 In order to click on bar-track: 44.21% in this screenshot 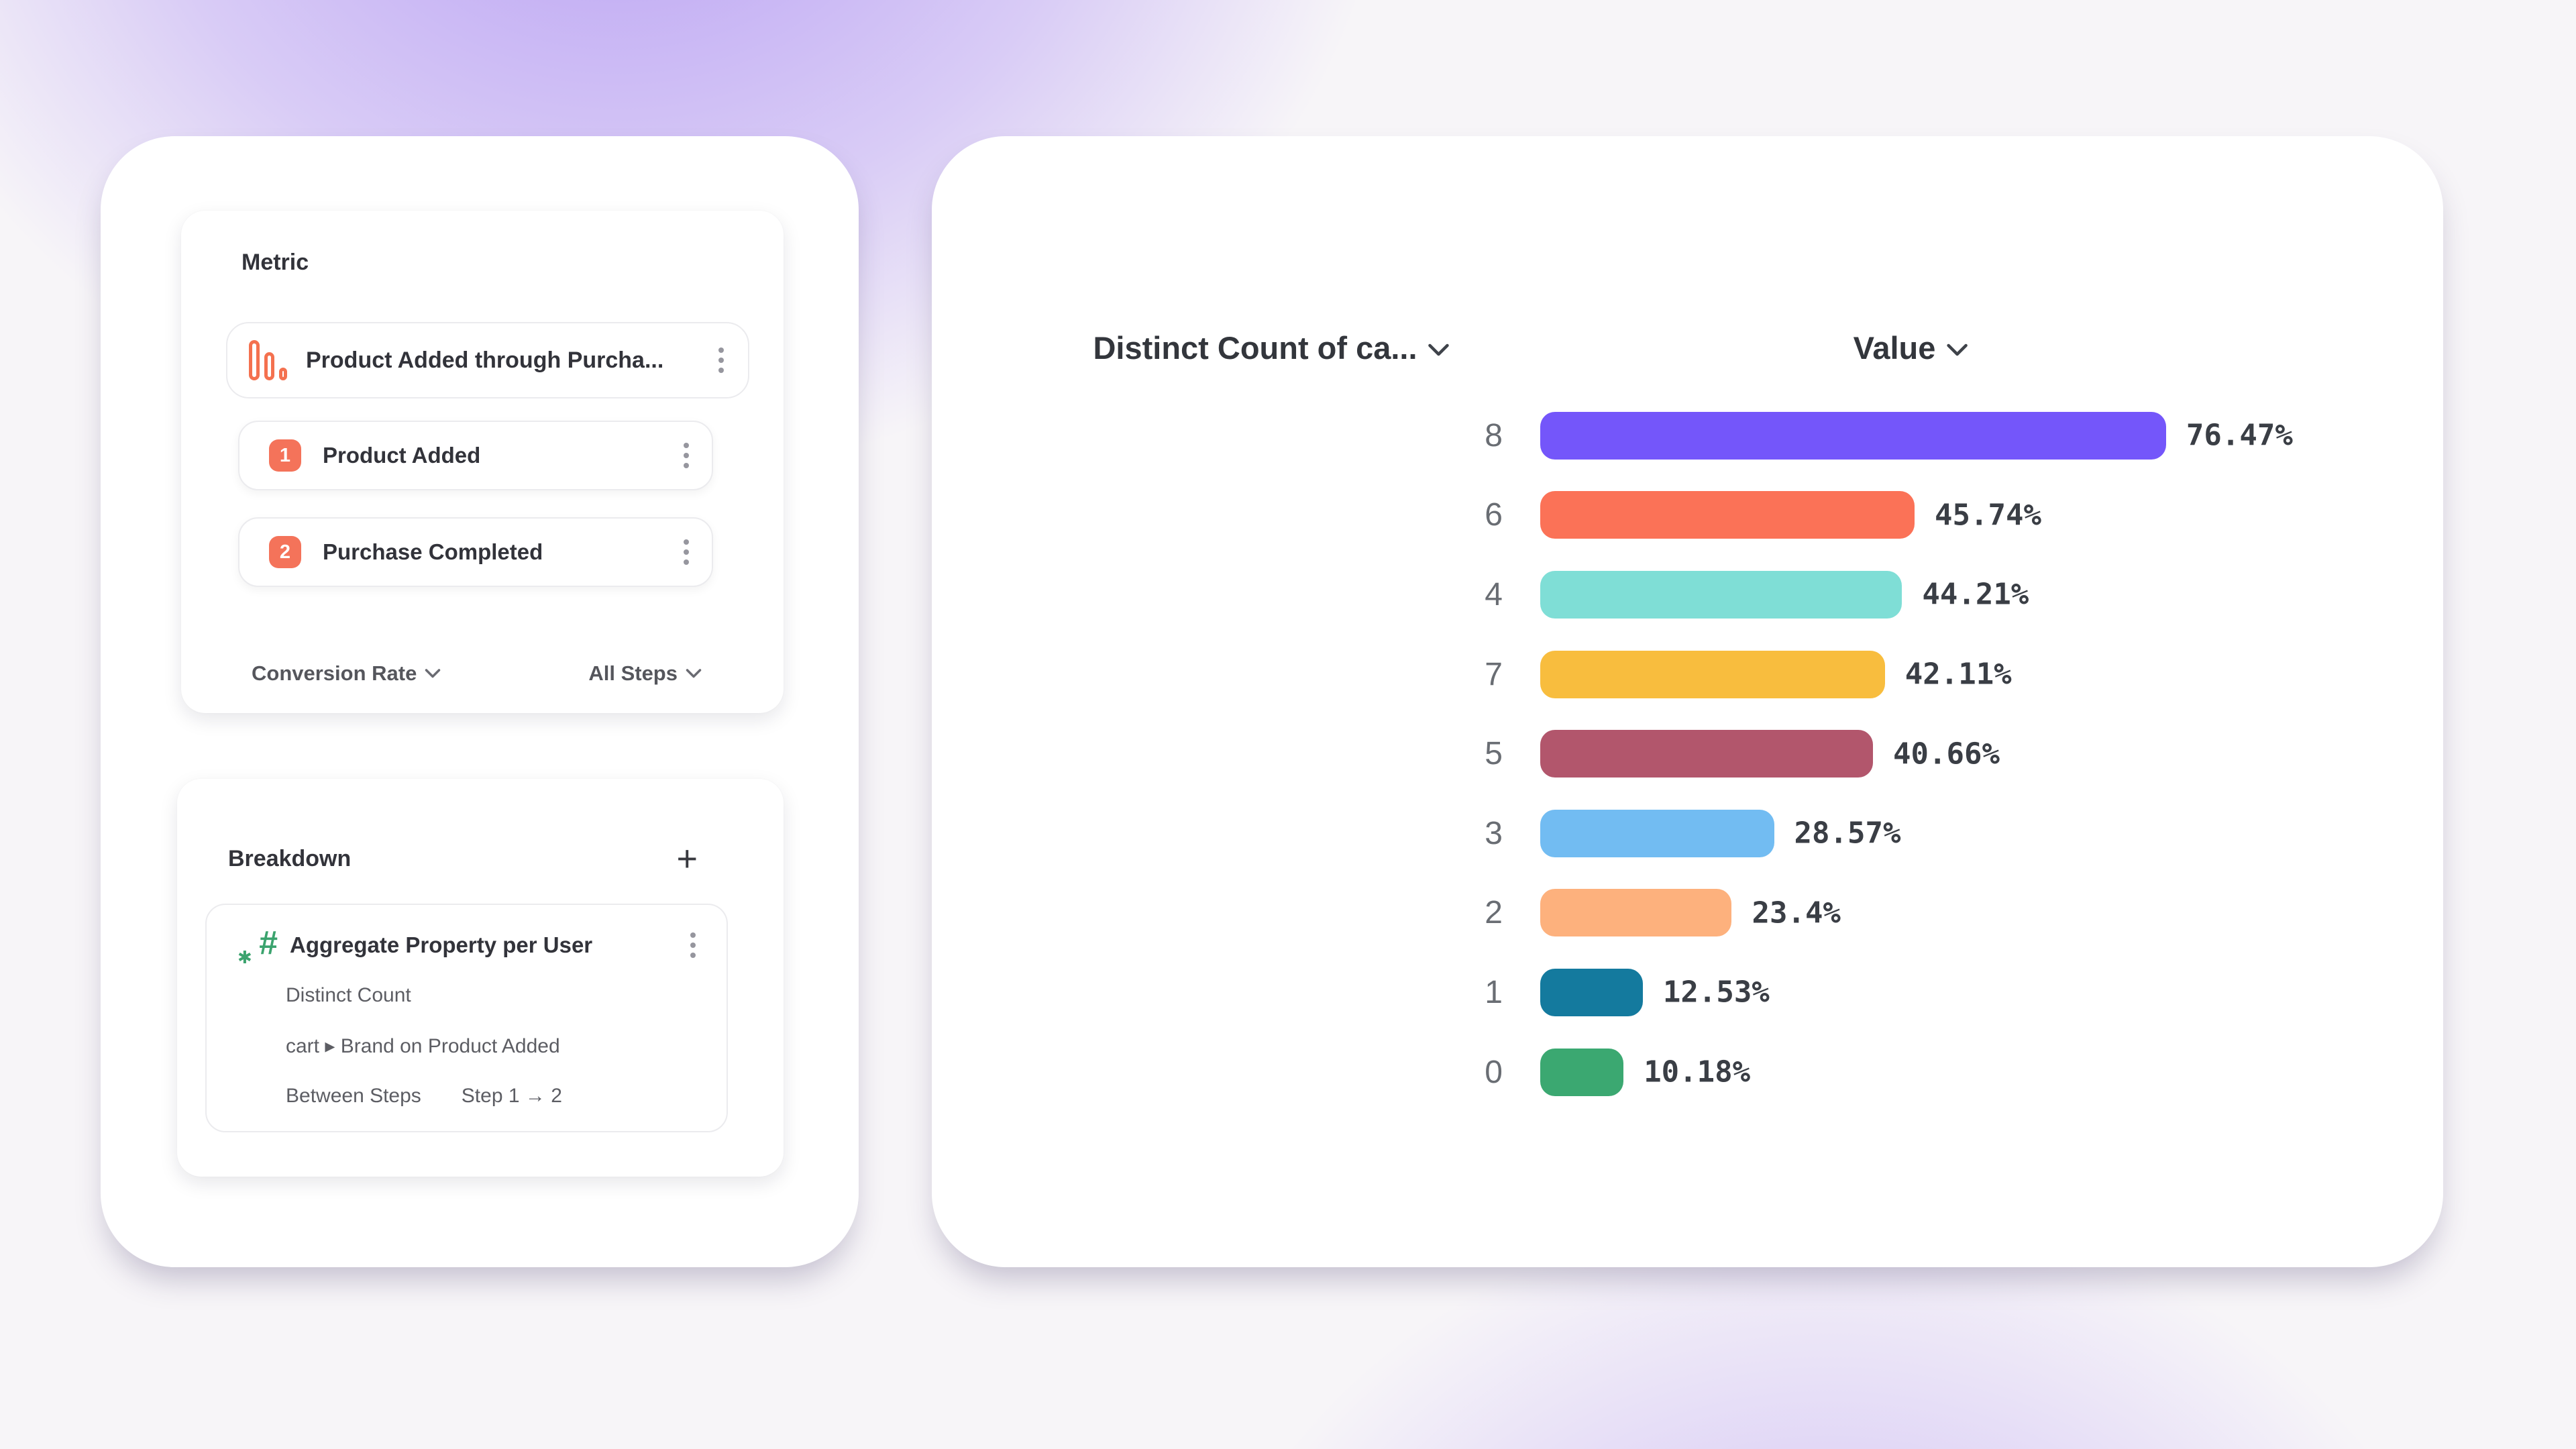, I will do `click(1949, 594)`.